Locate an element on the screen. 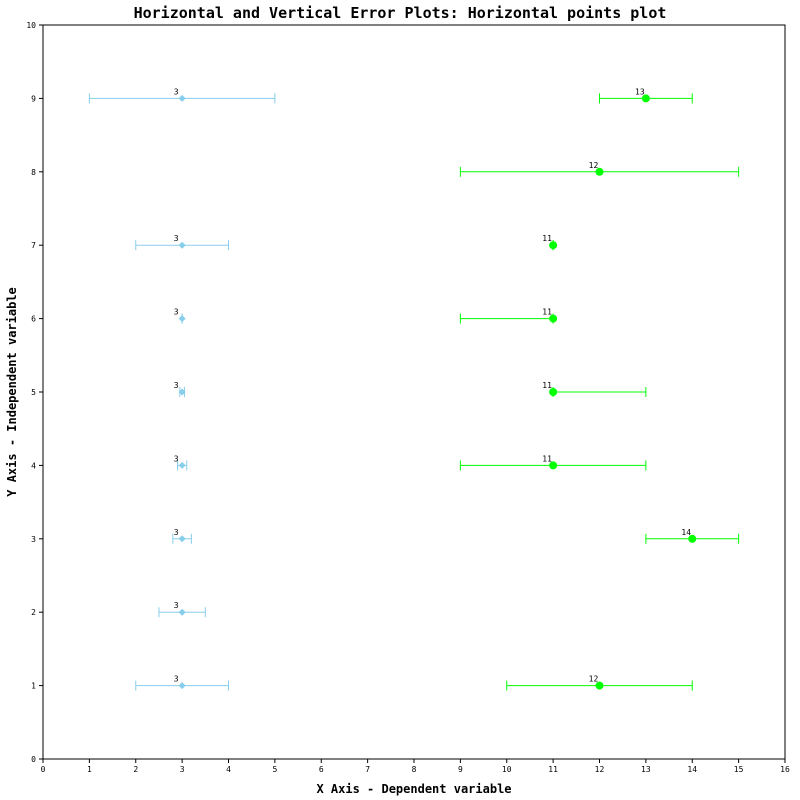  x-tick-label: 16 is located at coordinates (785, 769).